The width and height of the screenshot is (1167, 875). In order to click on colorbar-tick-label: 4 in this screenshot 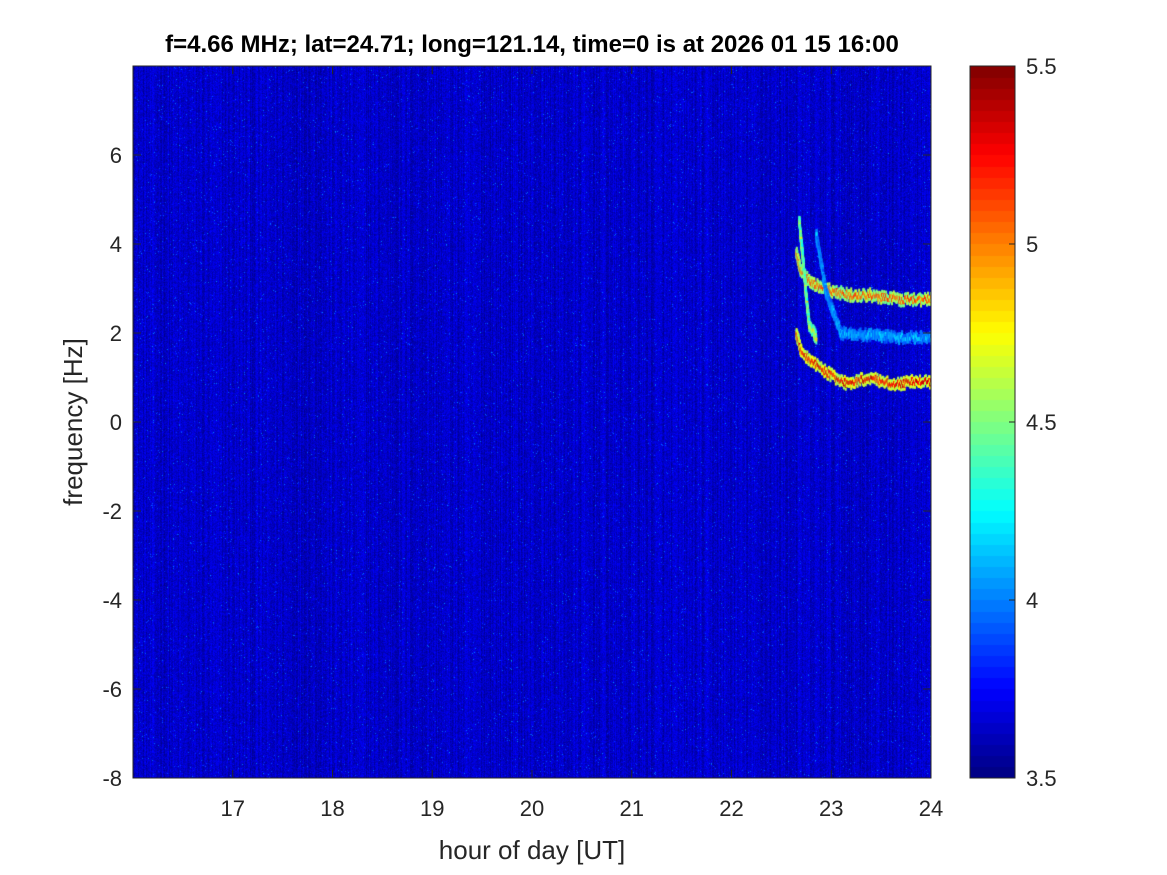, I will do `click(1032, 600)`.